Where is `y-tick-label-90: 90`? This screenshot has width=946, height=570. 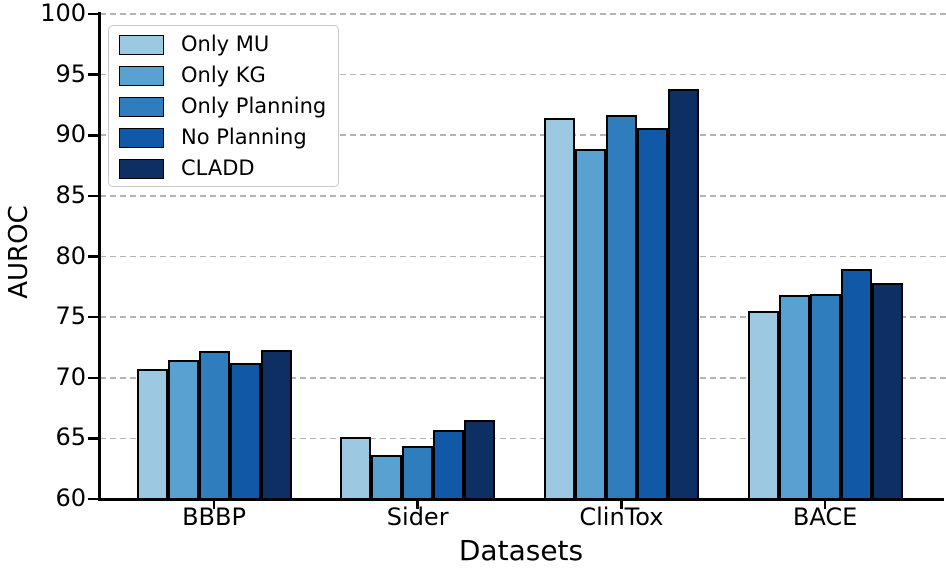 y-tick-label-90: 90 is located at coordinates (70, 134).